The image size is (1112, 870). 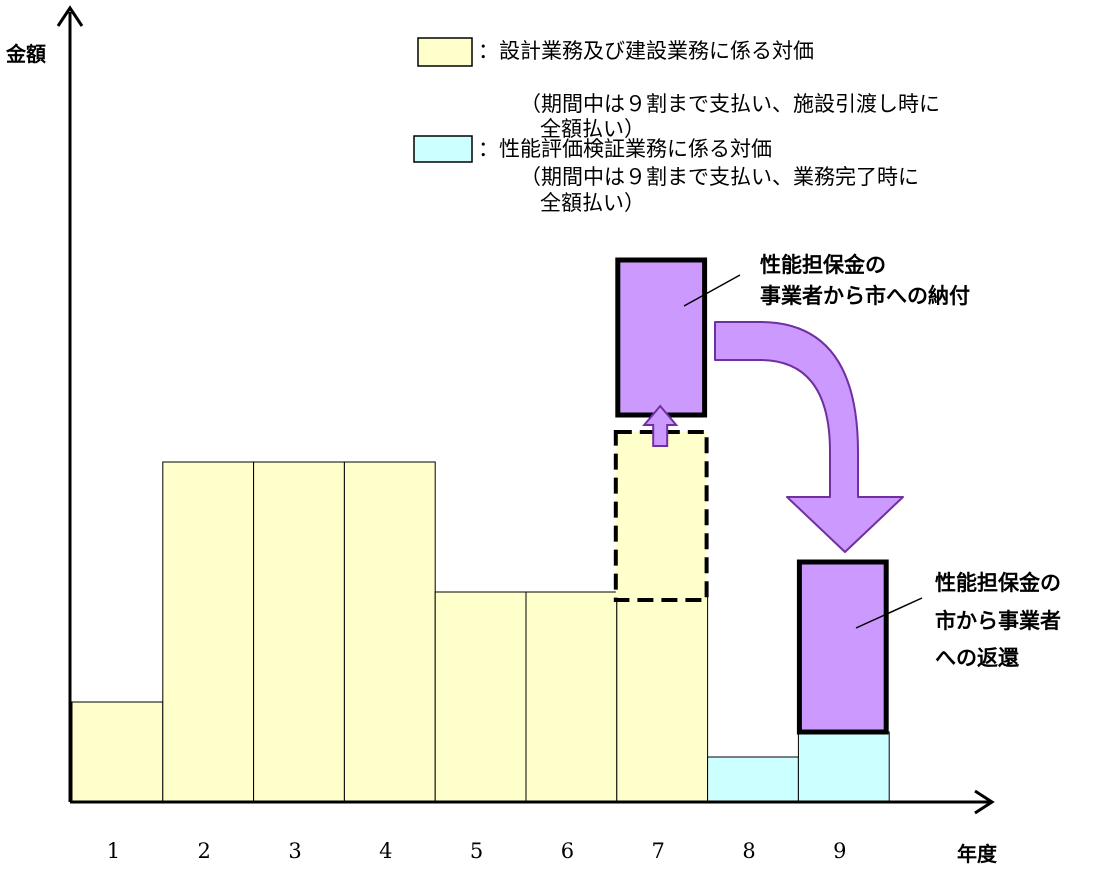 What do you see at coordinates (730, 104) in the screenshot?
I see `legend-note-design-build-1: （期間中は９割まで支払い、施設引渡し時に` at bounding box center [730, 104].